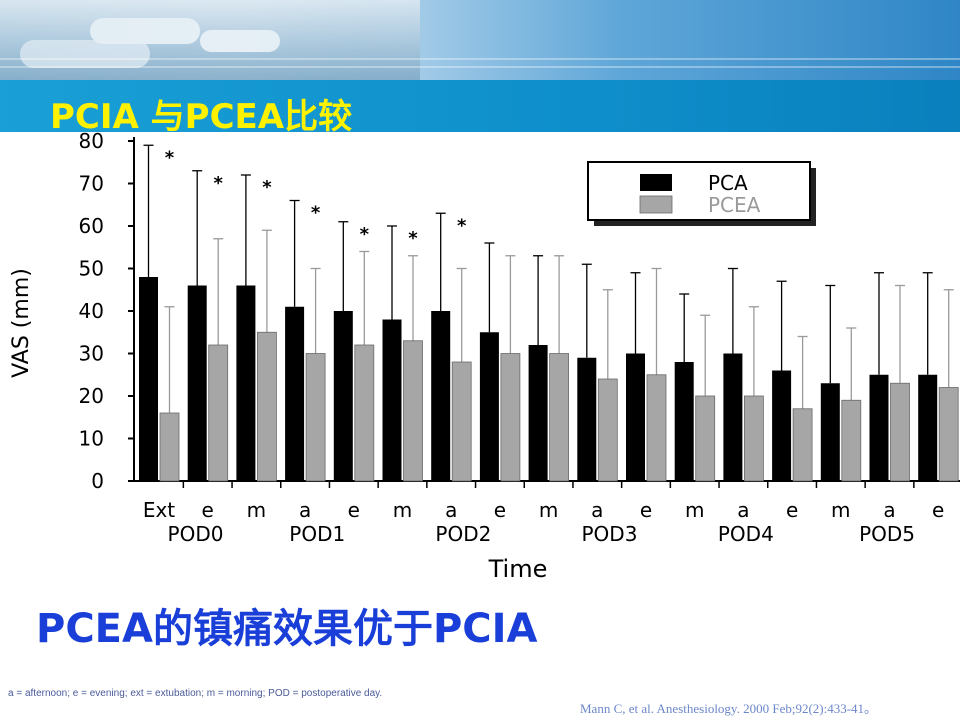 The height and width of the screenshot is (720, 960). I want to click on y-tick-label: 40, so click(91, 311).